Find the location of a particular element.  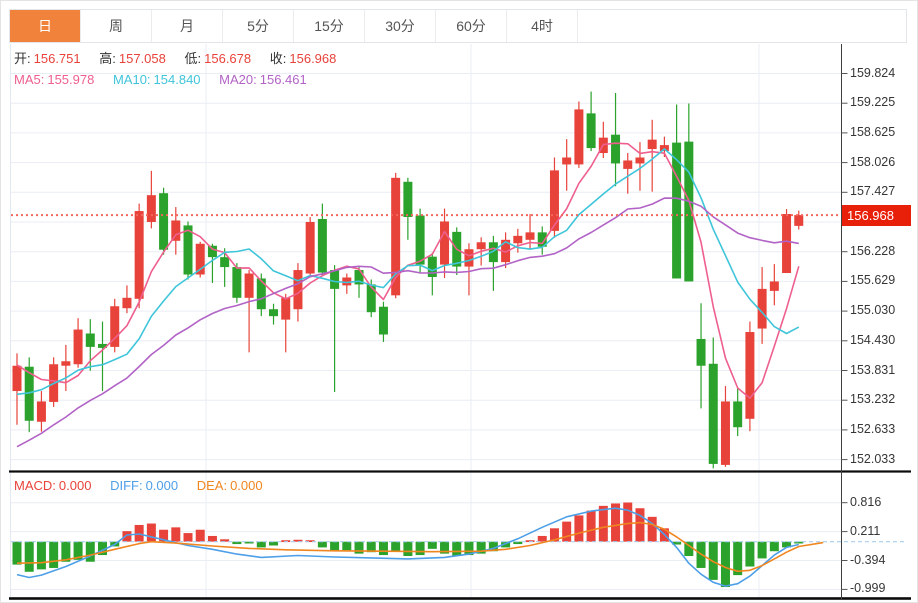

price-axis-label: 158.625 is located at coordinates (873, 131).